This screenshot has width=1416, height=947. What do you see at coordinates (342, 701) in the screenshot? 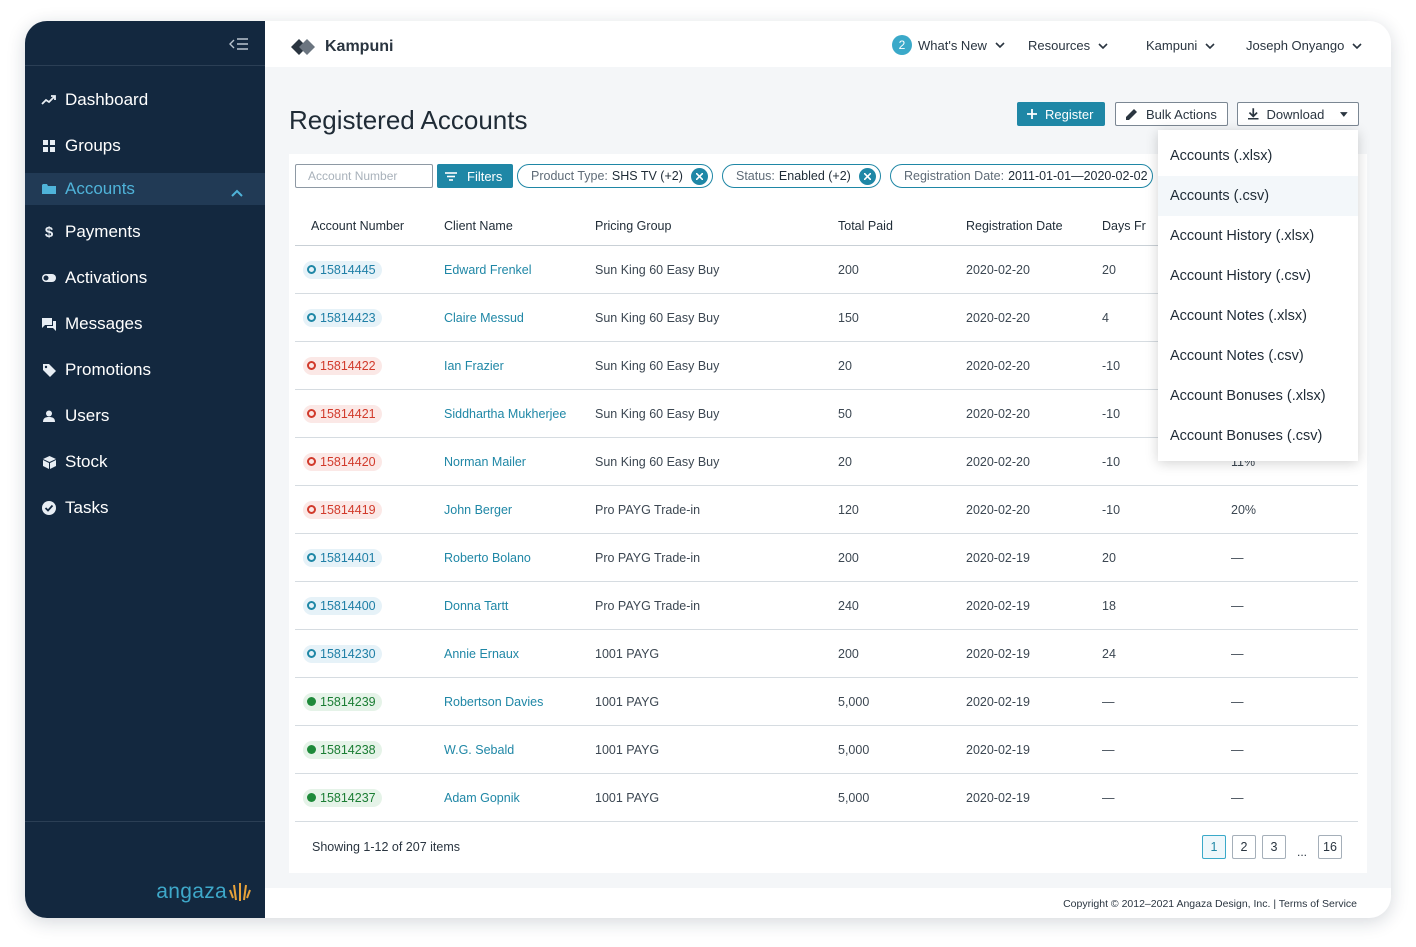
I see `account-number-badge: 15814239` at bounding box center [342, 701].